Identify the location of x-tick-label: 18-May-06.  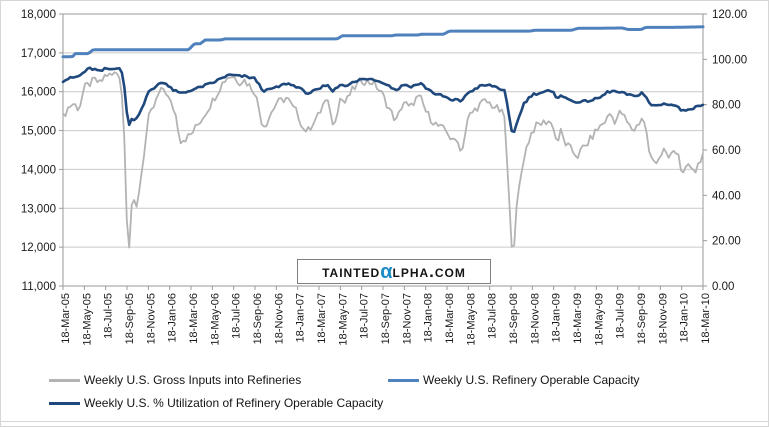
(215, 319).